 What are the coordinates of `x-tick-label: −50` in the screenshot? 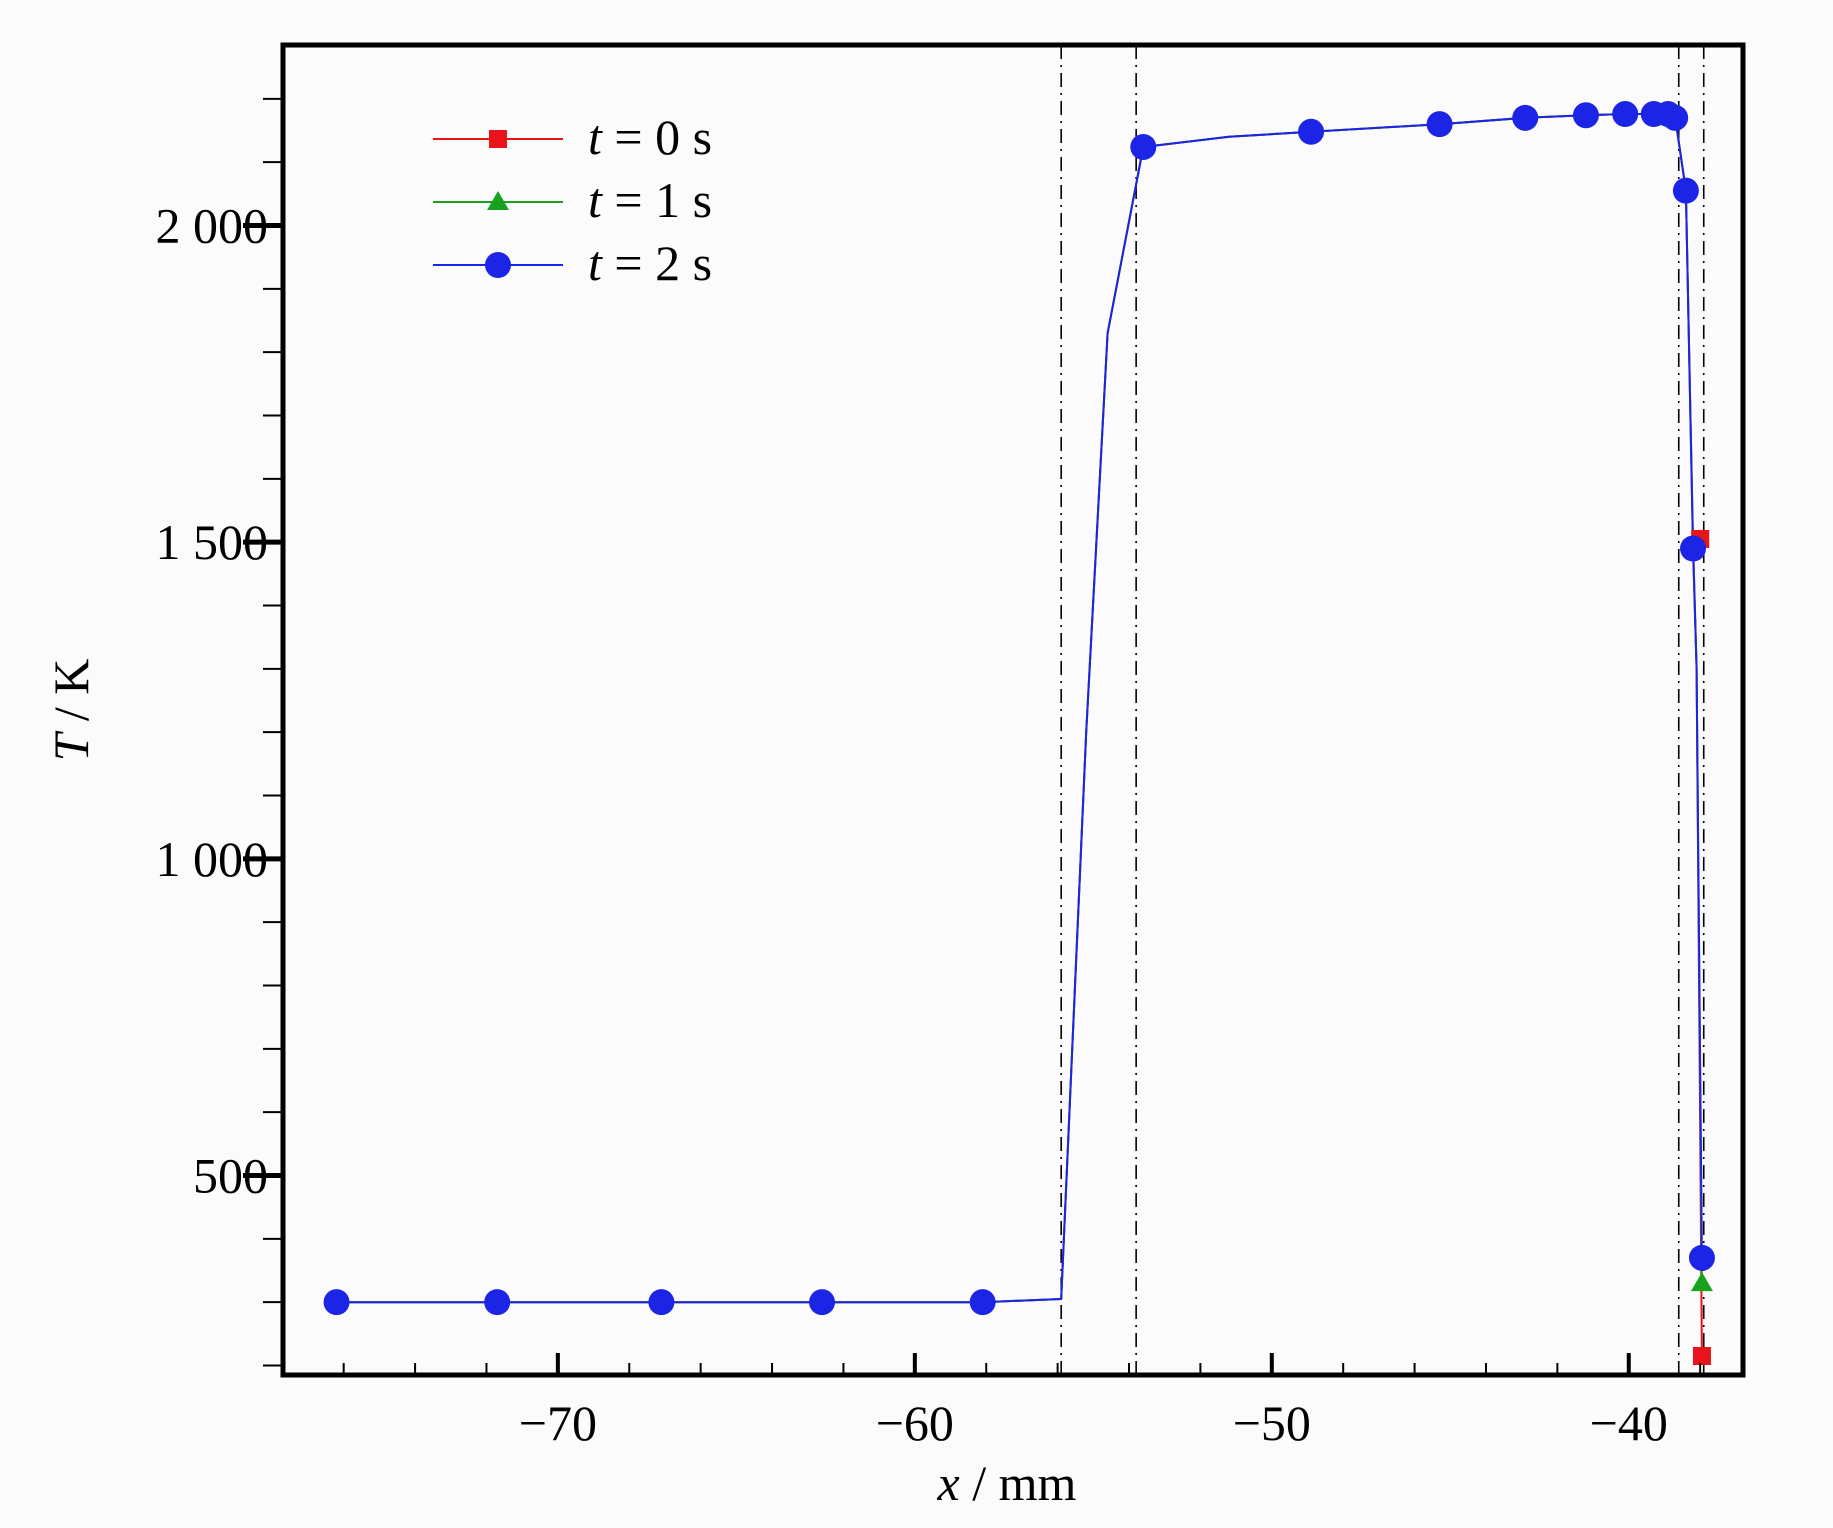 It's located at (1272, 1423).